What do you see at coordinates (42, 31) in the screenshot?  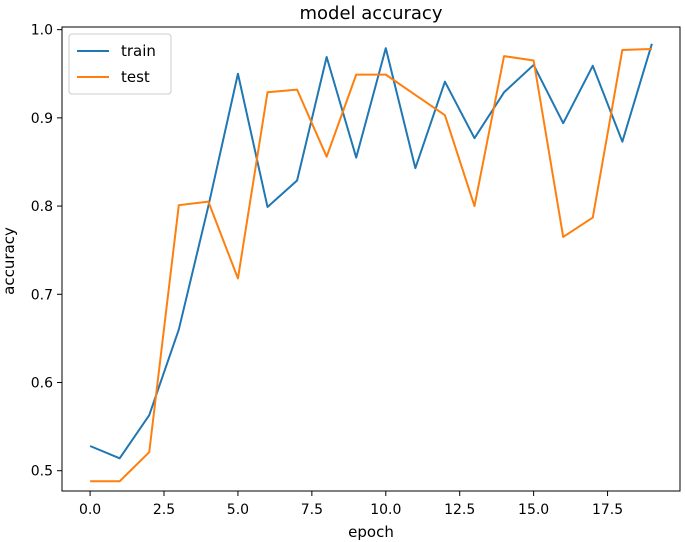 I see `y-tick-label: 1.0` at bounding box center [42, 31].